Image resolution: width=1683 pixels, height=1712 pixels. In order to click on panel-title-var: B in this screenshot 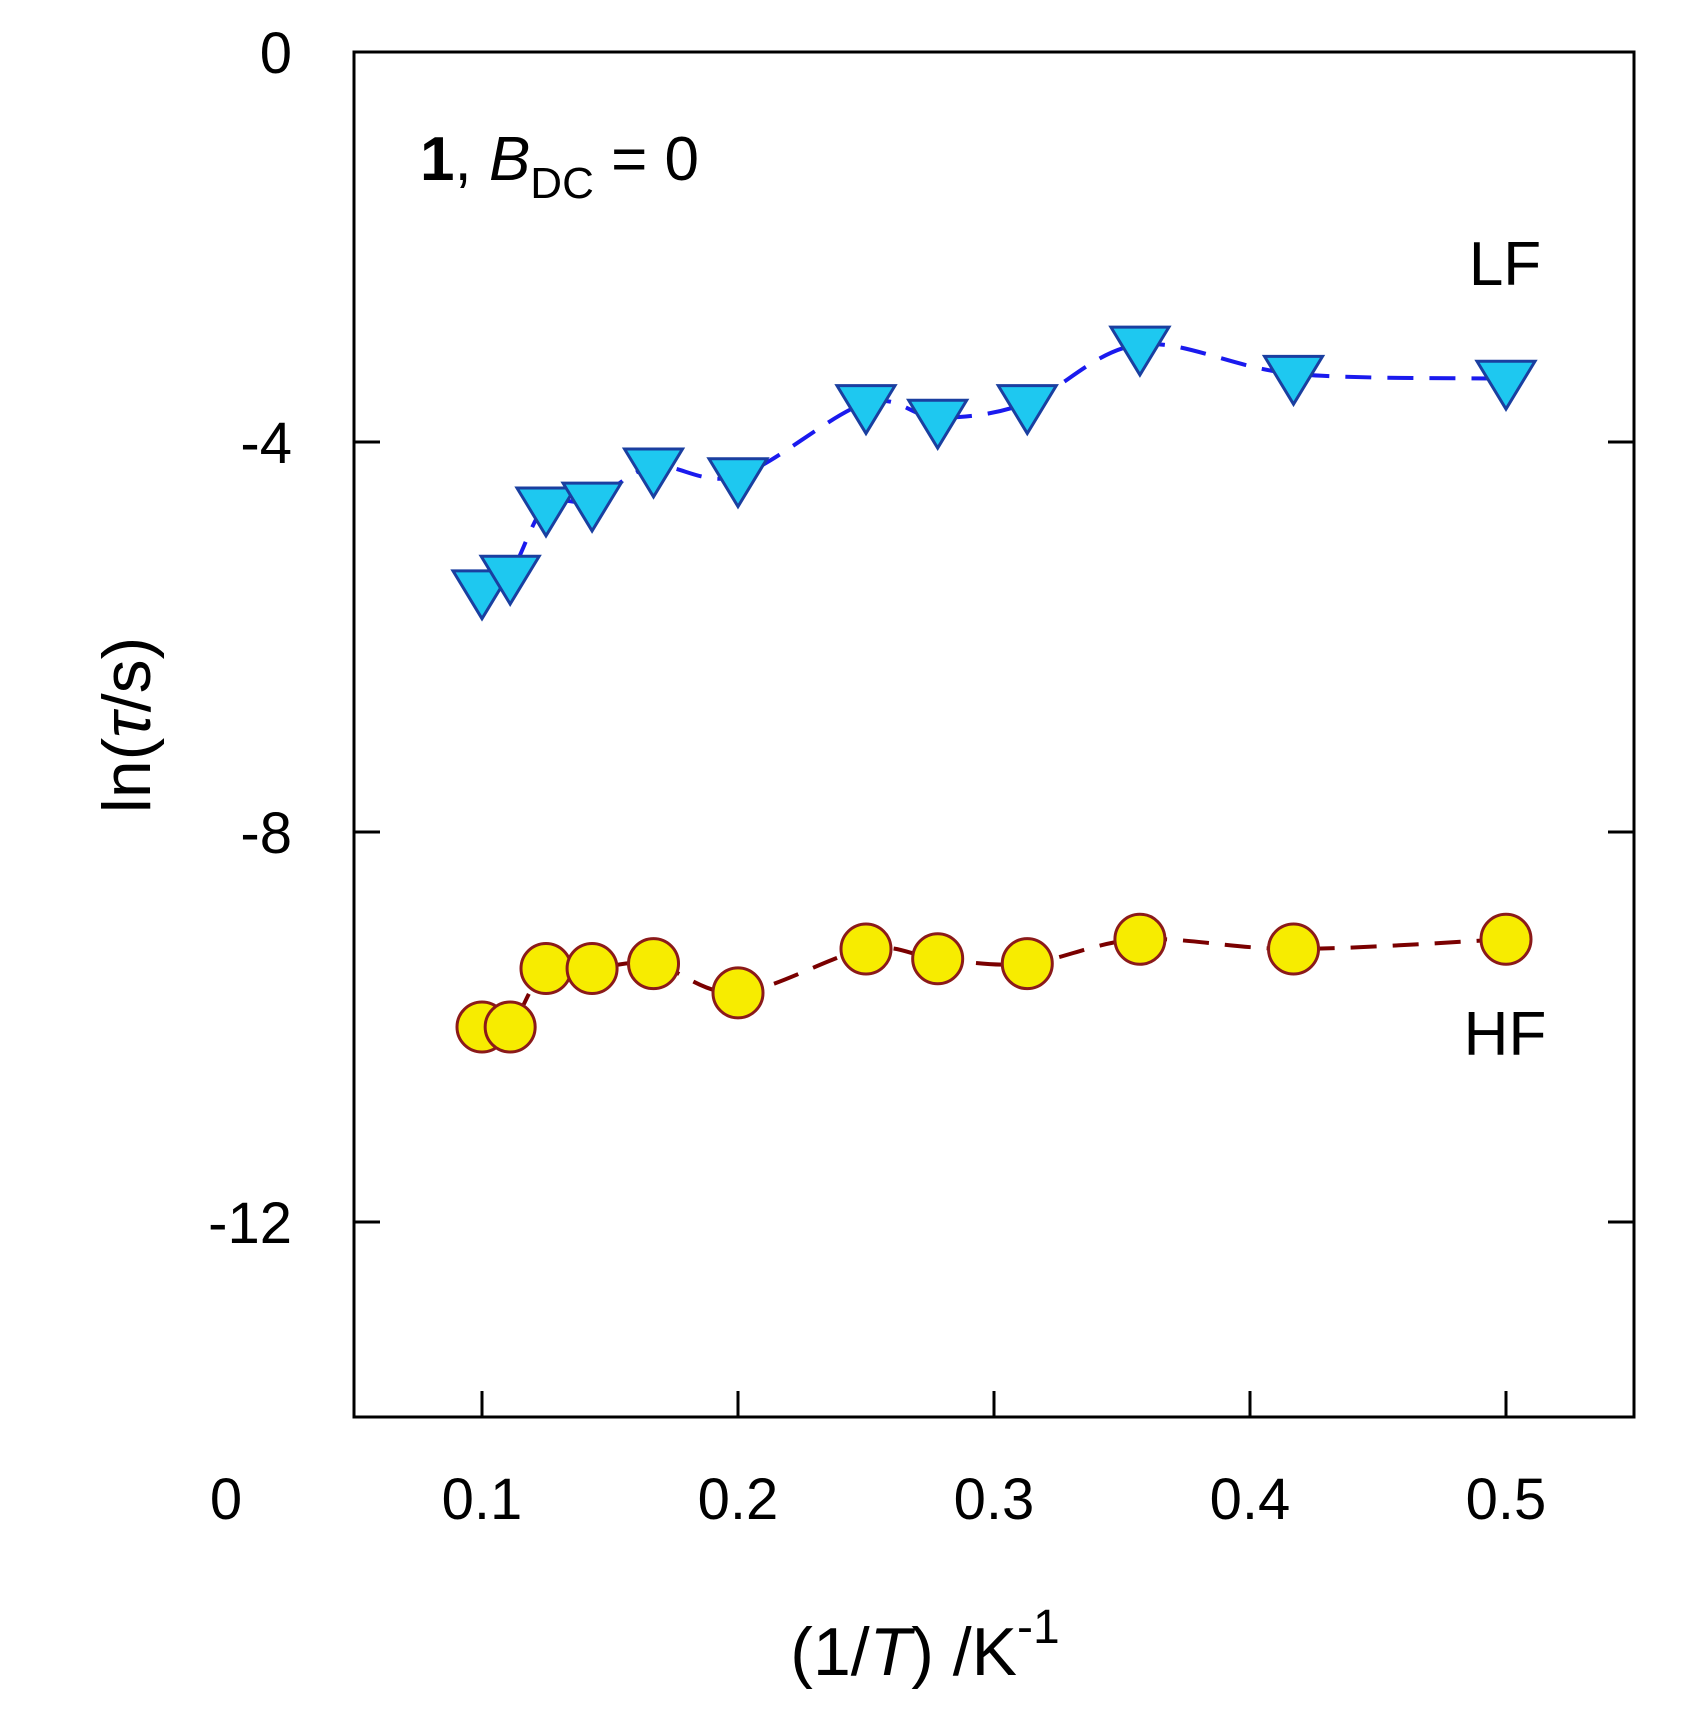, I will do `click(509, 159)`.